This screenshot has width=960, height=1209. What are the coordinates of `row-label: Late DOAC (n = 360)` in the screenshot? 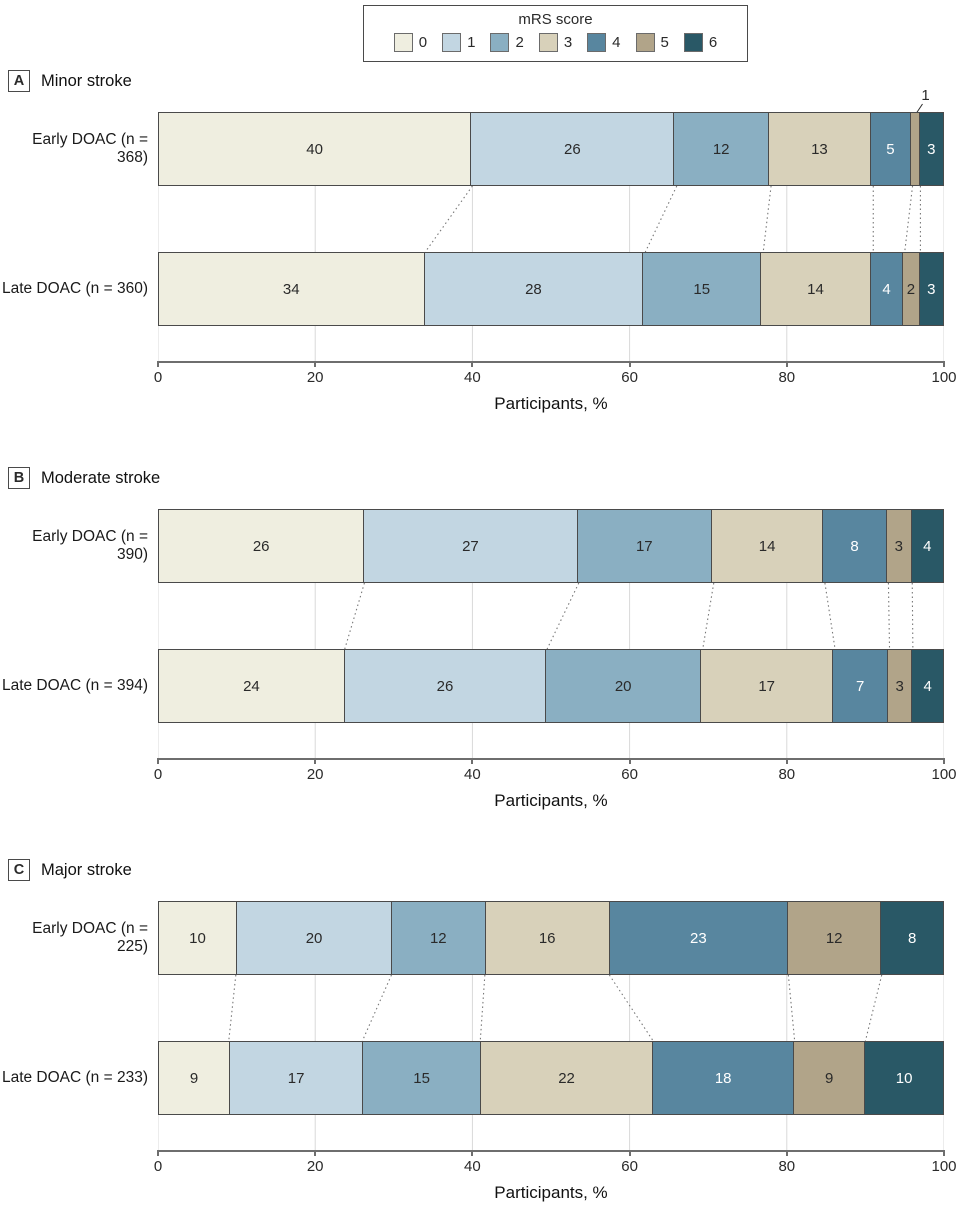 It's located at (74, 288).